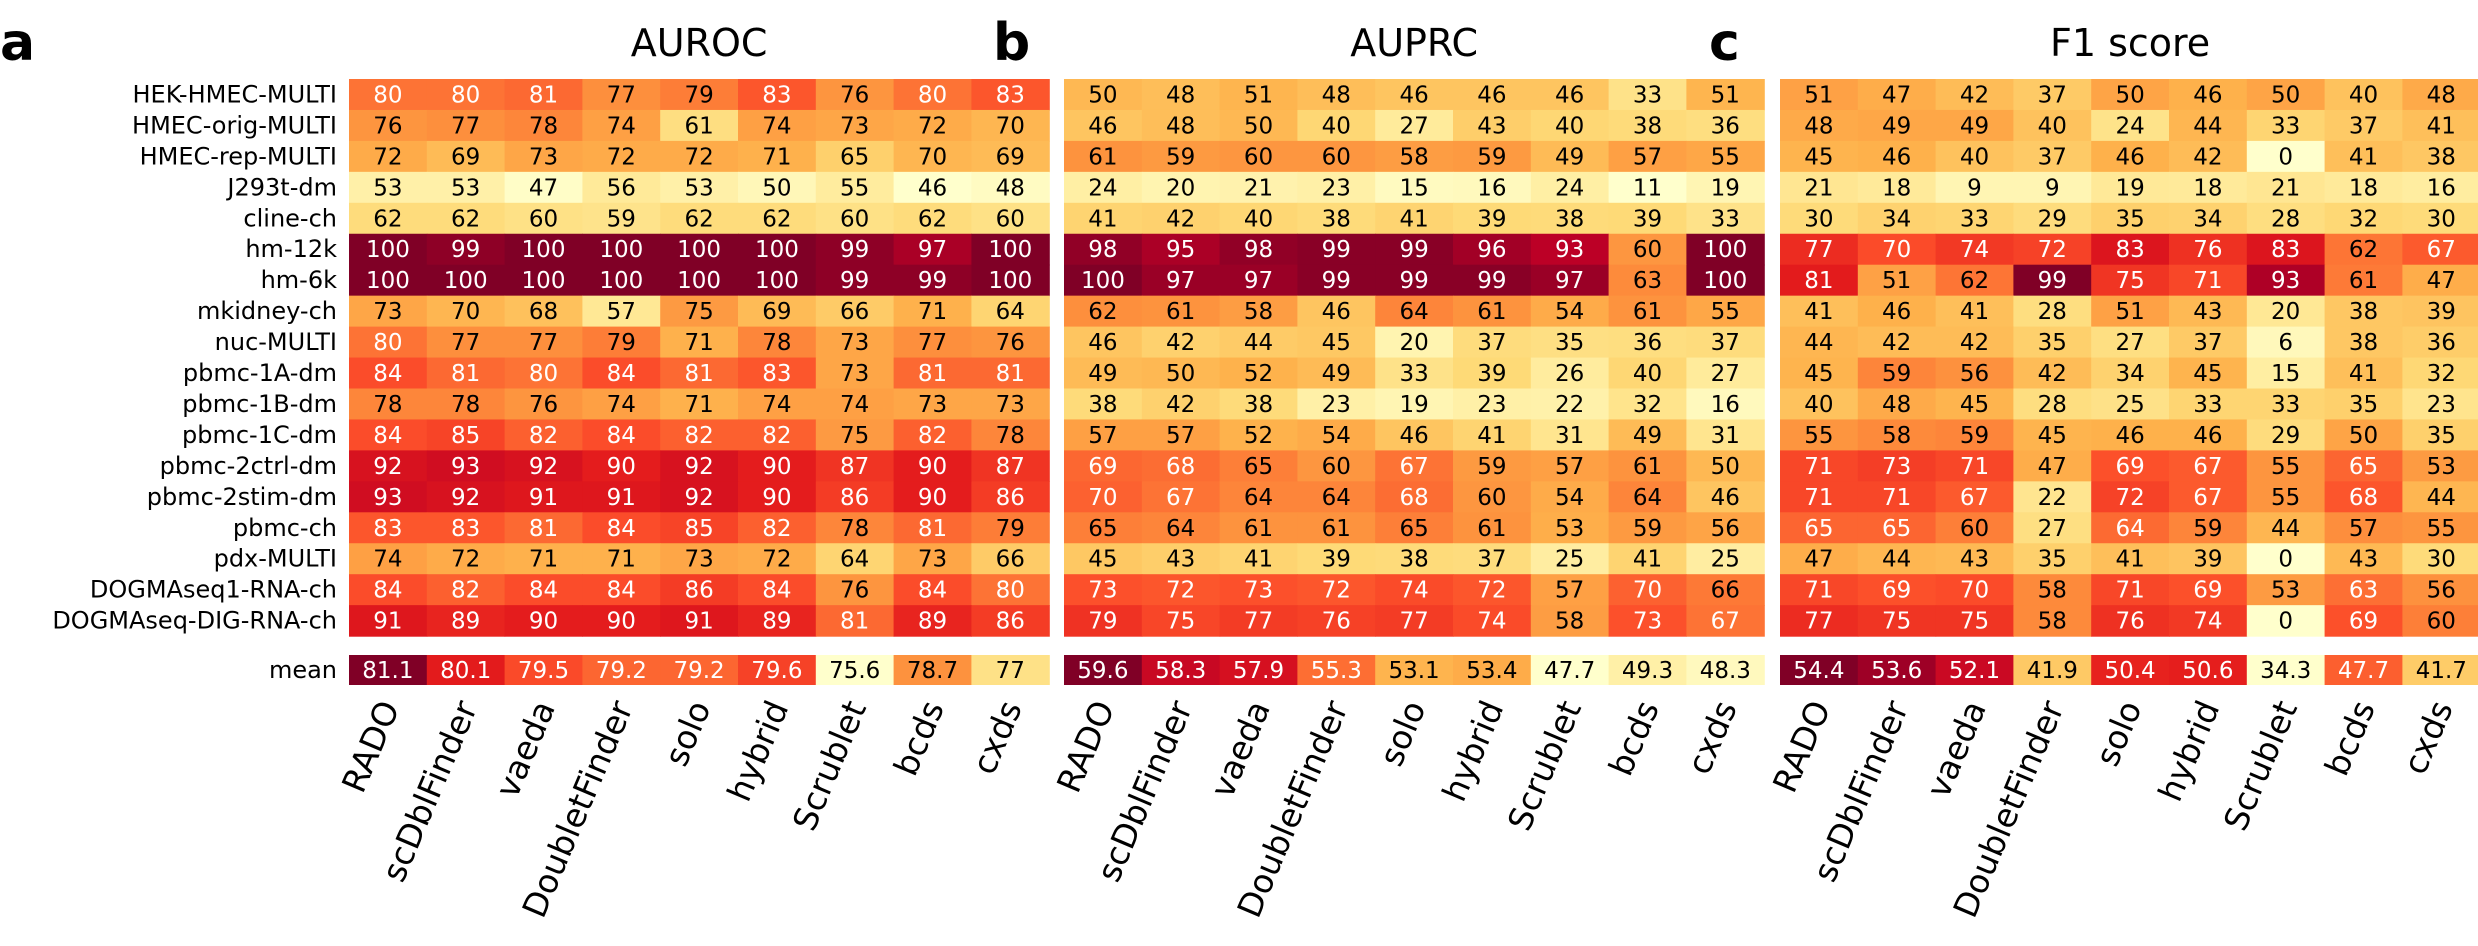  I want to click on cell-value: 100, so click(777, 250).